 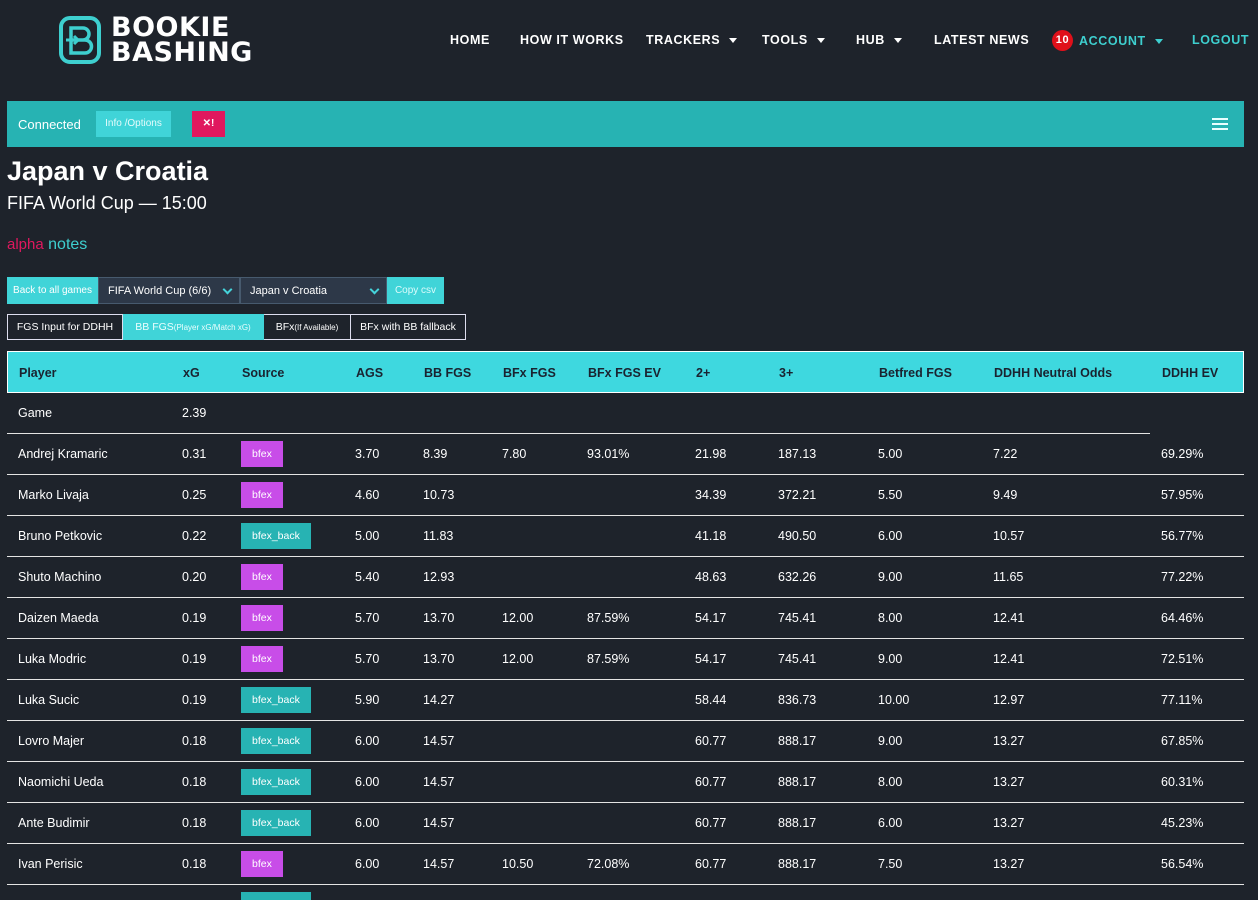 What do you see at coordinates (797, 659) in the screenshot?
I see `cell-three: 745.41` at bounding box center [797, 659].